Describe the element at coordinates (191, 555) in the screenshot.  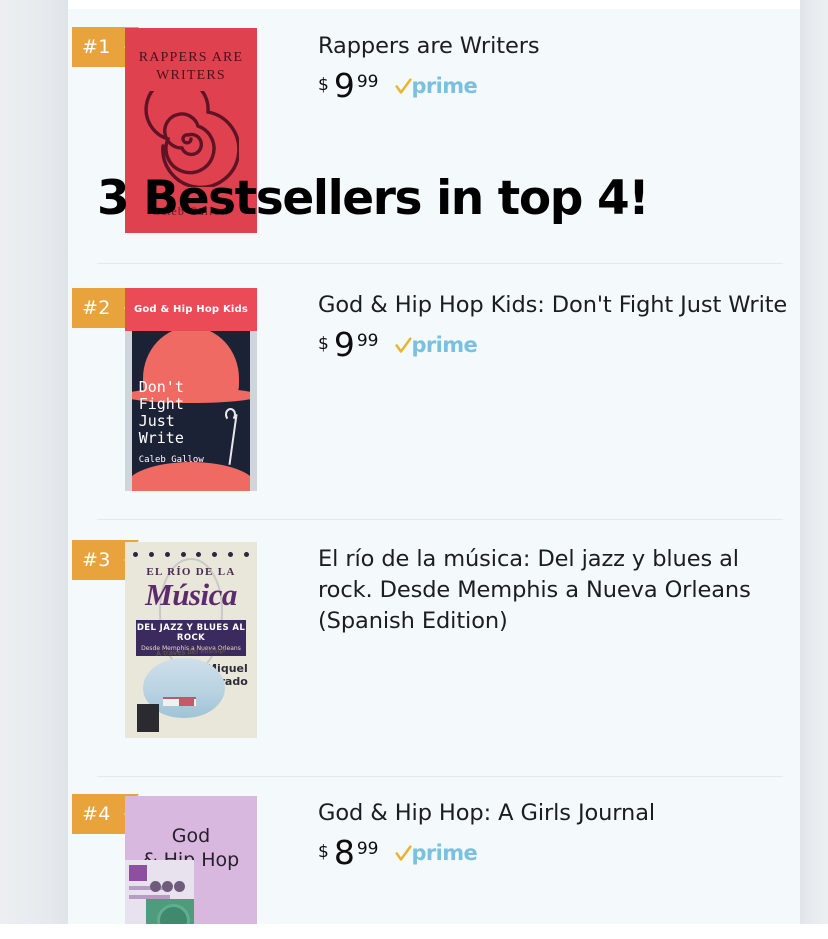
I see `dot-row-decoration` at that location.